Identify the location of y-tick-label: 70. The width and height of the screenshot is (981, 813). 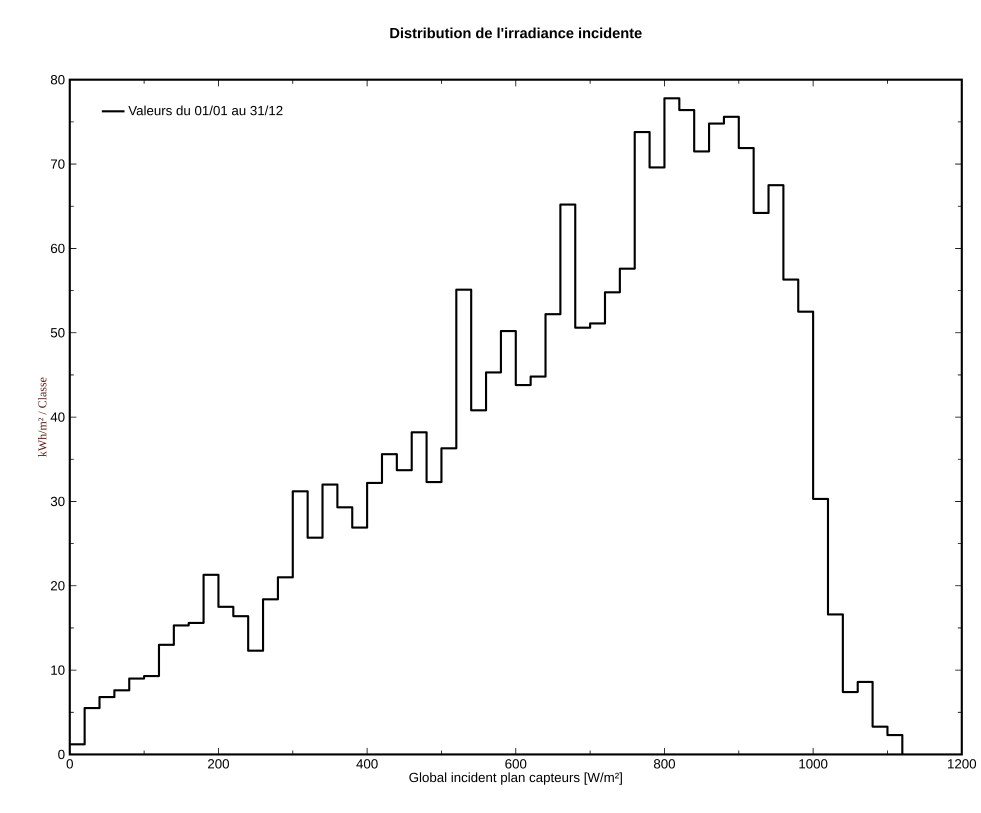
(57, 164).